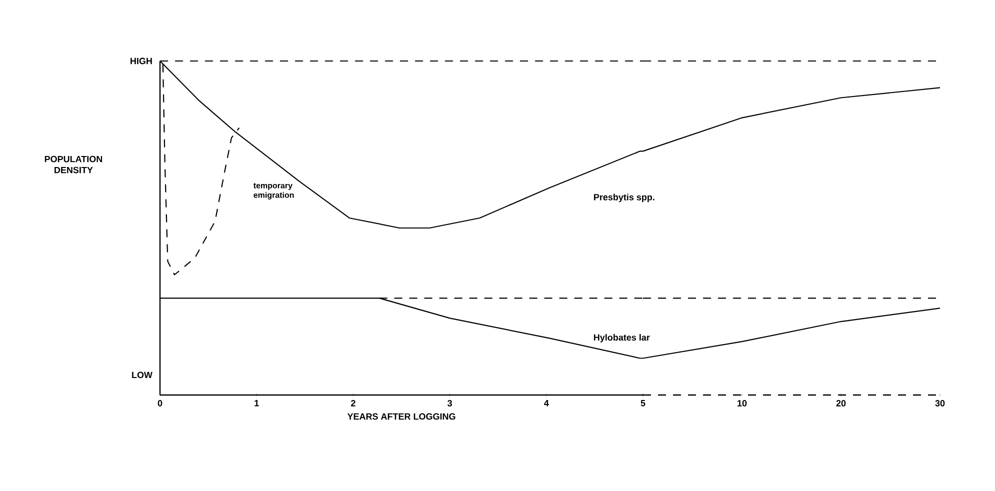 This screenshot has width=995, height=491. I want to click on x-tick-label: 0, so click(160, 403).